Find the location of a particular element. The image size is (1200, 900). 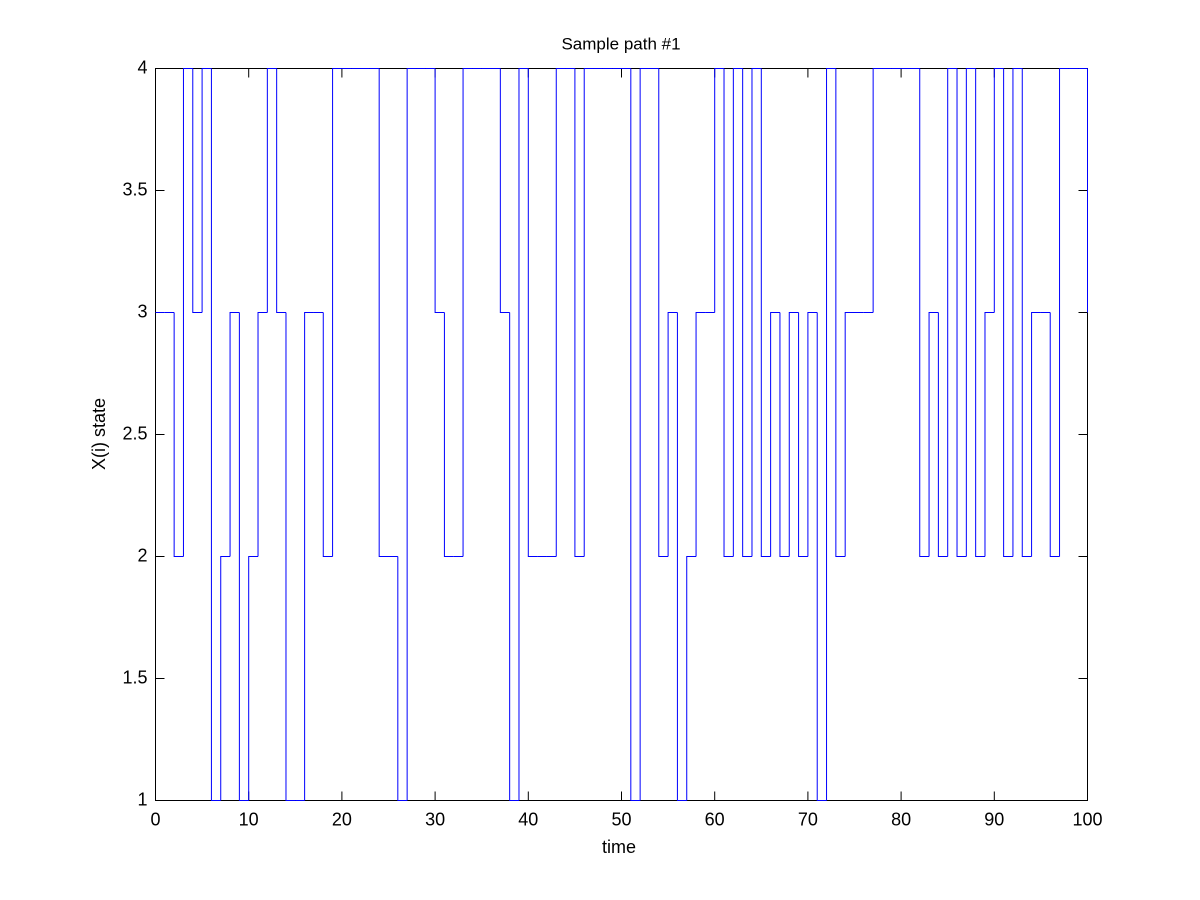

x-tick-label: 0 is located at coordinates (155, 819).